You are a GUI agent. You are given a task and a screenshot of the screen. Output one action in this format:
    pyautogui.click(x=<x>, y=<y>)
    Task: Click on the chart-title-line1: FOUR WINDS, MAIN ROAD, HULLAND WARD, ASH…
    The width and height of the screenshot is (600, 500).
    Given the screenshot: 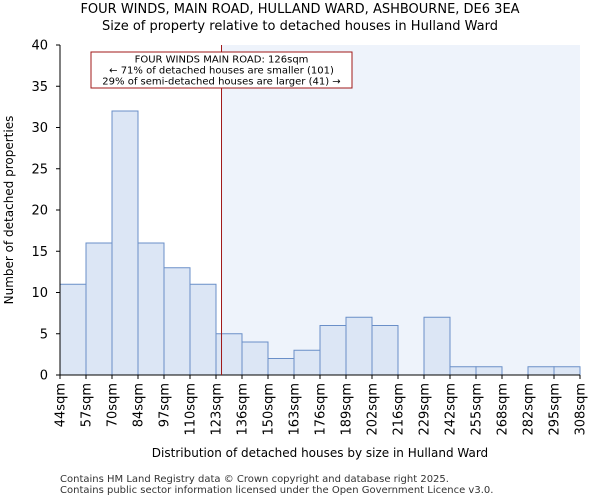 What is the action you would take?
    pyautogui.click(x=300, y=9)
    